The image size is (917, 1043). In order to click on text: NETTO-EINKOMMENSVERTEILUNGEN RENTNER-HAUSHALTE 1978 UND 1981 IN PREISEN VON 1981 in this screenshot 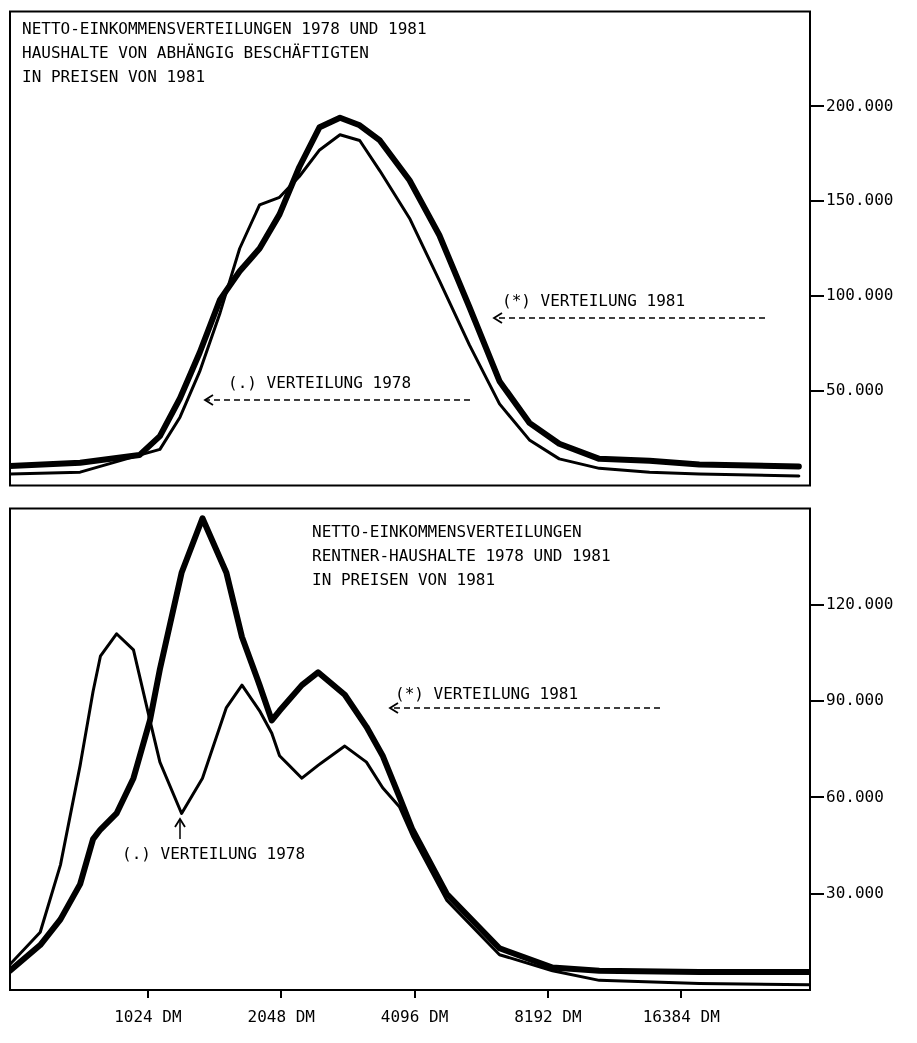, I will do `click(461, 555)`.